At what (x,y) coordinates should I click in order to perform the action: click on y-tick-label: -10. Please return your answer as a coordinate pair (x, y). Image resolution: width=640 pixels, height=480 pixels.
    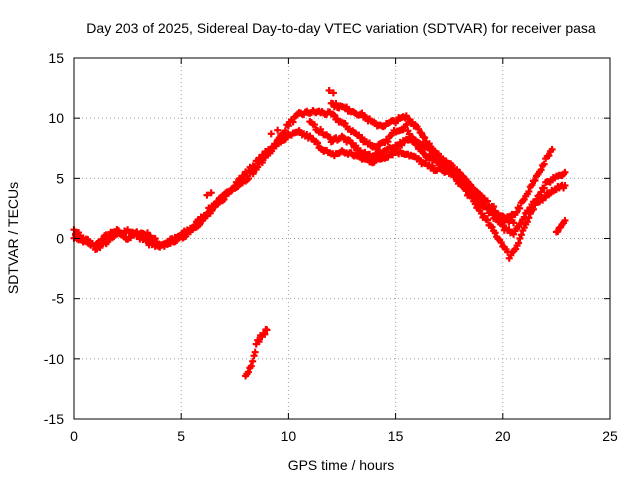
    Looking at the image, I should click on (54, 359).